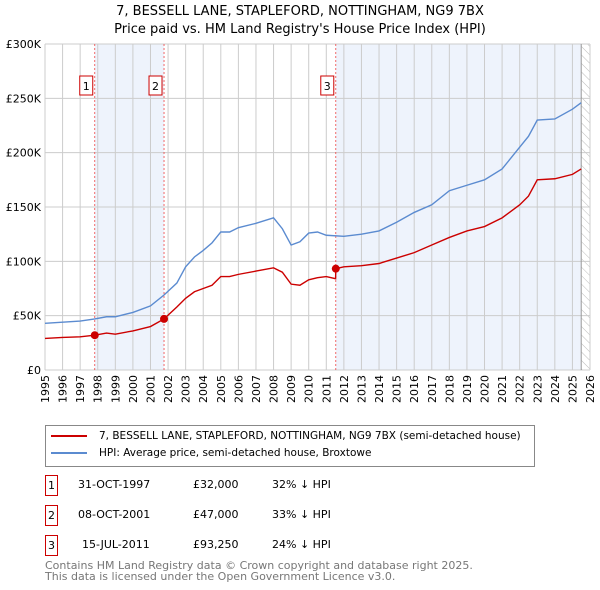 This screenshot has width=600, height=590. Describe the element at coordinates (168, 389) in the screenshot. I see `x-tick-label: 2002` at that location.